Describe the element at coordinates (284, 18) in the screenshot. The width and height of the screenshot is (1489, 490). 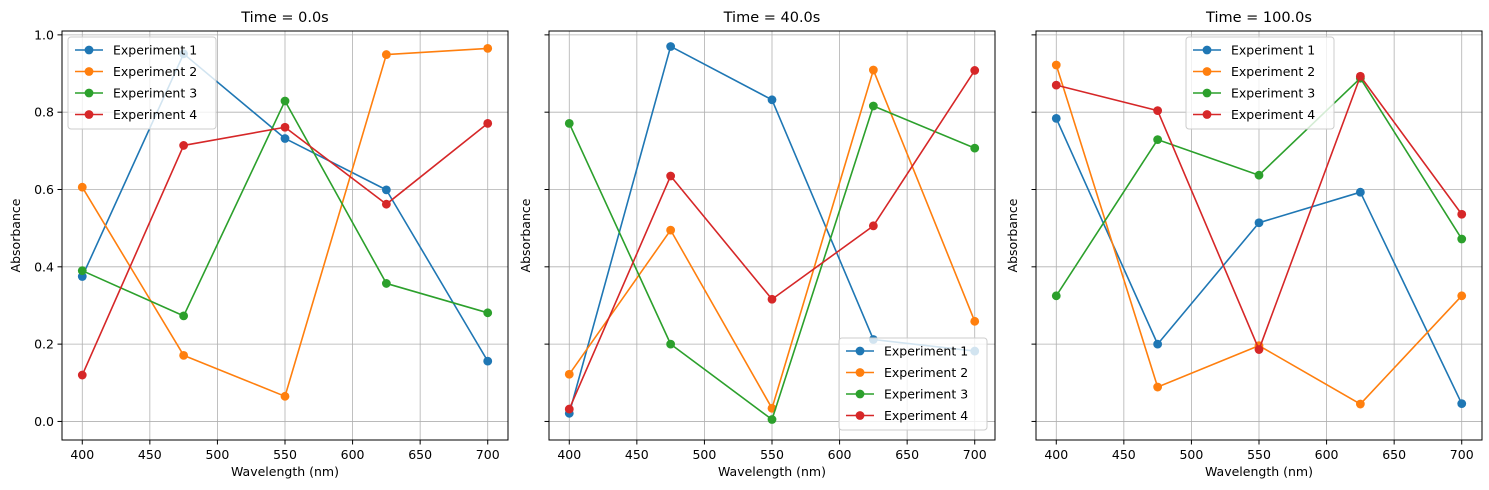
I see `chart-title: Time = 0.0s` at that location.